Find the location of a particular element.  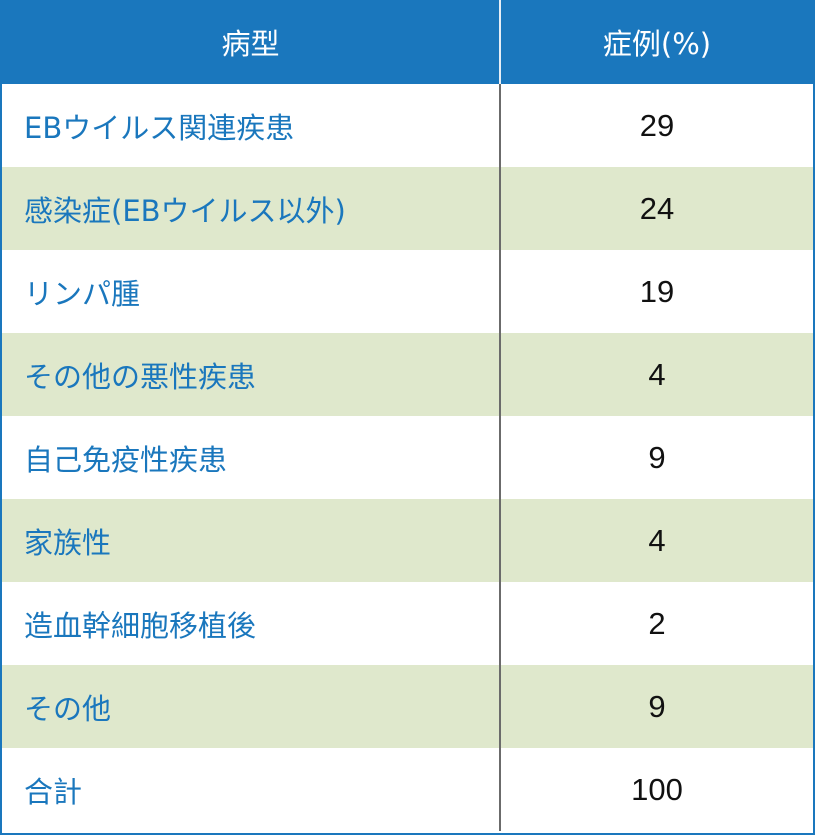

table-row: EBウイルス関連疾患 29 is located at coordinates (407, 125).